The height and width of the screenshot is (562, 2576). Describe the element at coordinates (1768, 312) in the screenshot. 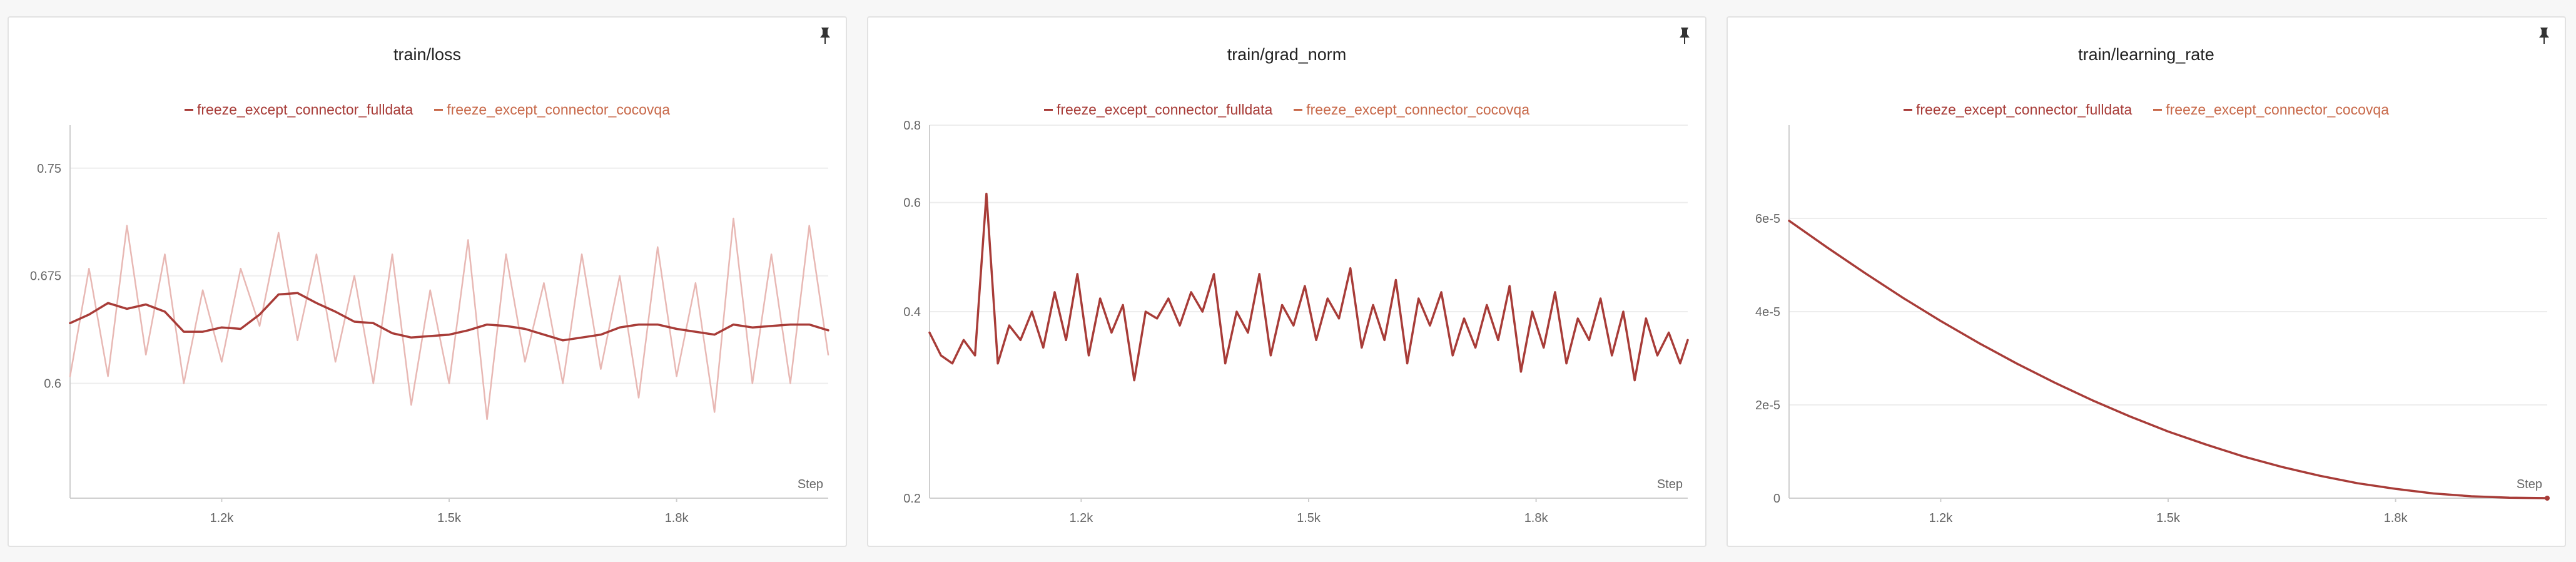

I see `y-tick-label: 4e-5` at that location.